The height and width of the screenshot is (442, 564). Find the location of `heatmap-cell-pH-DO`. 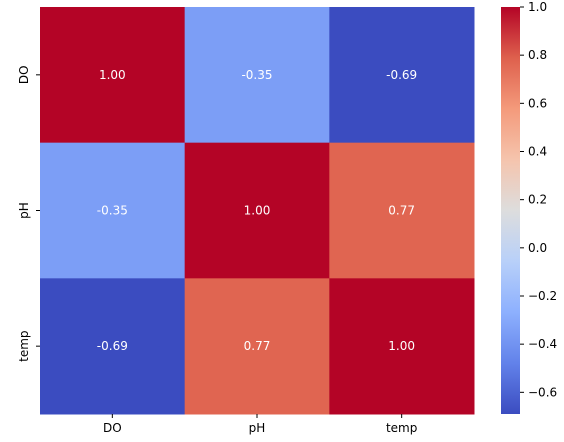

heatmap-cell-pH-DO is located at coordinates (113, 210).